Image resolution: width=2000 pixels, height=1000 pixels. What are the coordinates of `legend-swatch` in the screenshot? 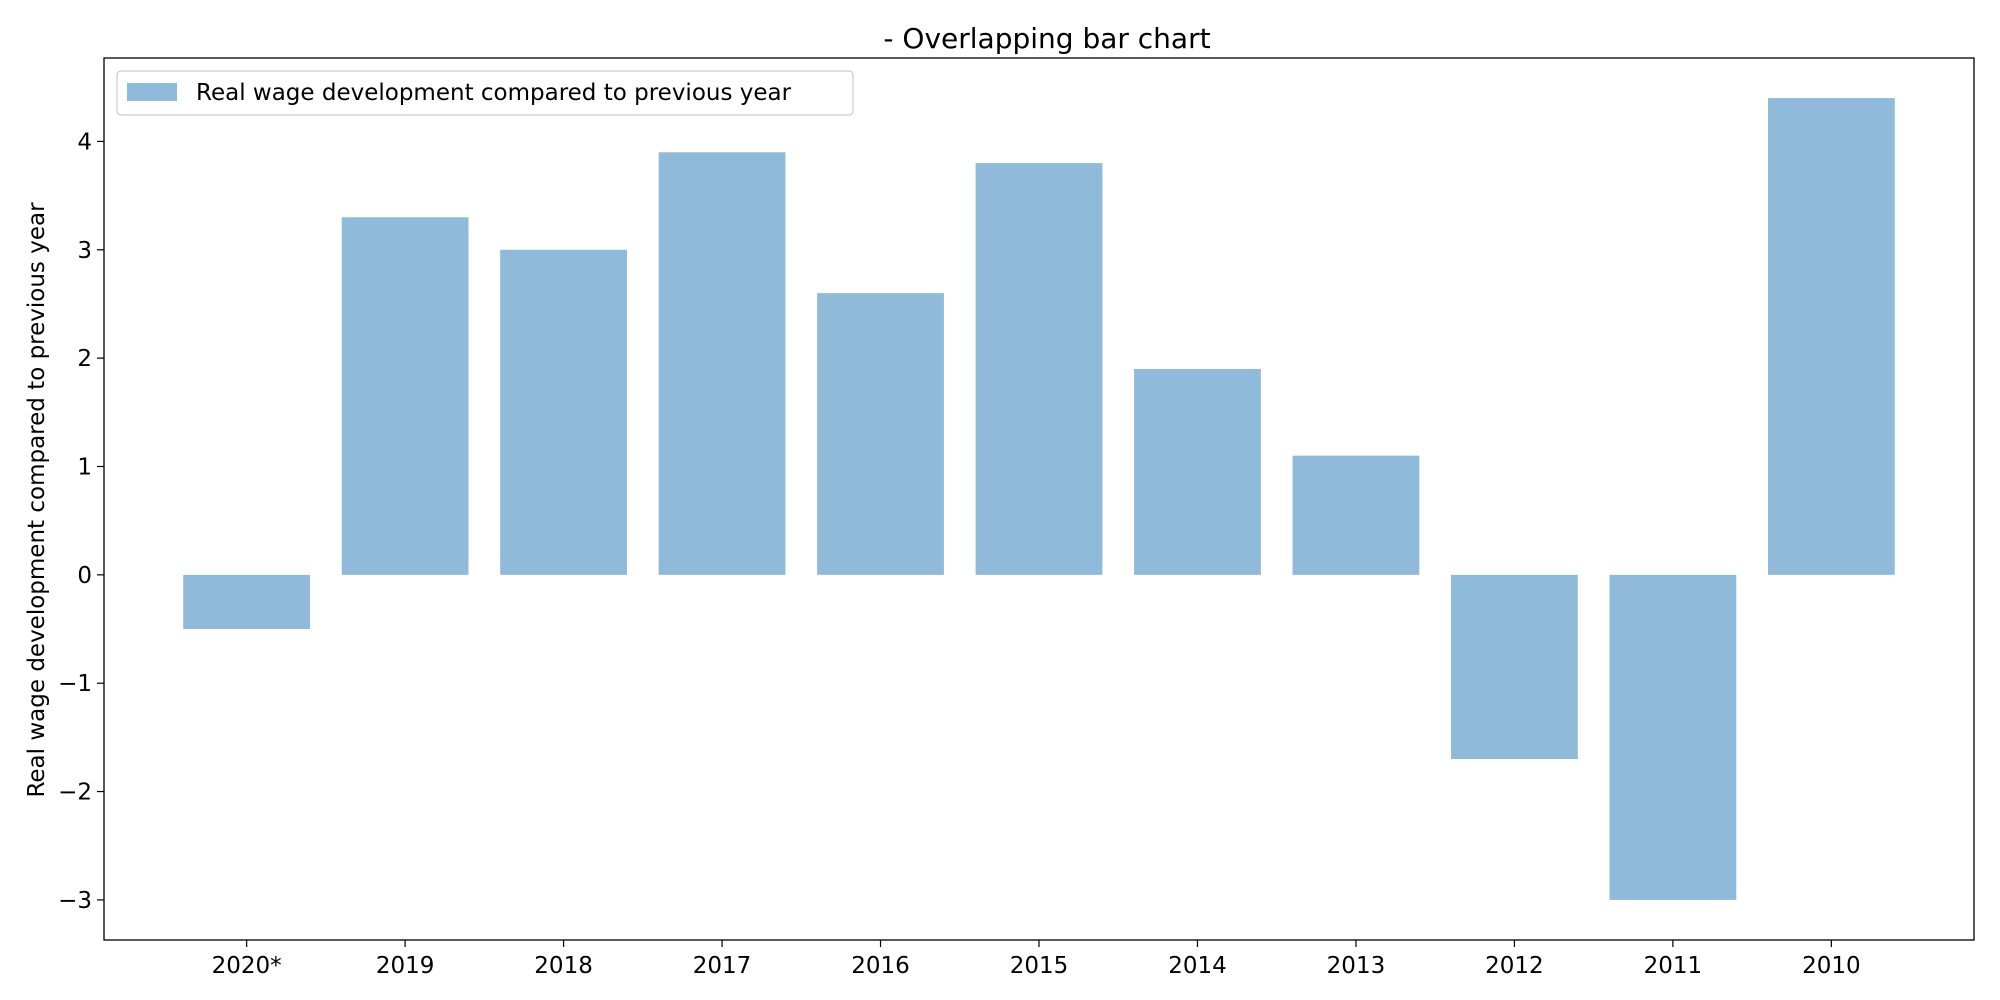 It's located at (152, 92).